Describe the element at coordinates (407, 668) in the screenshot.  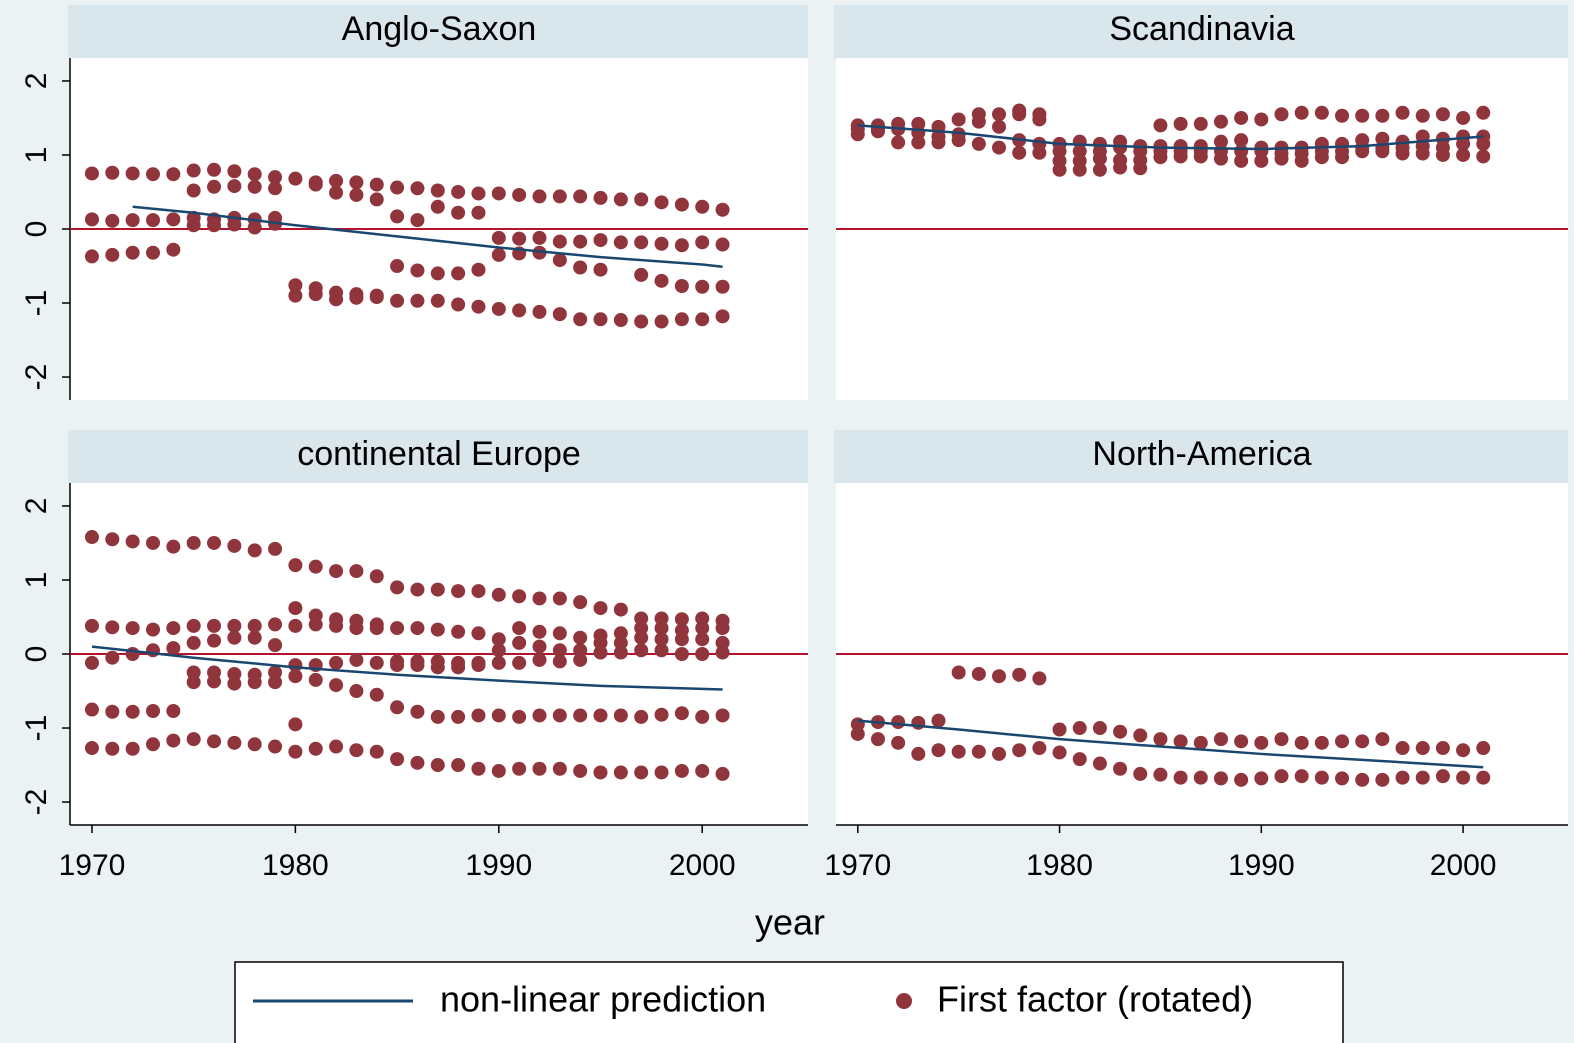
I see `prediction-line` at that location.